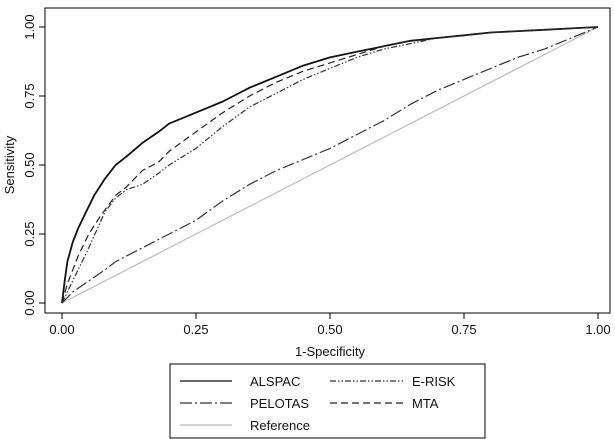  I want to click on x-tick-label: 0.25, so click(195, 329).